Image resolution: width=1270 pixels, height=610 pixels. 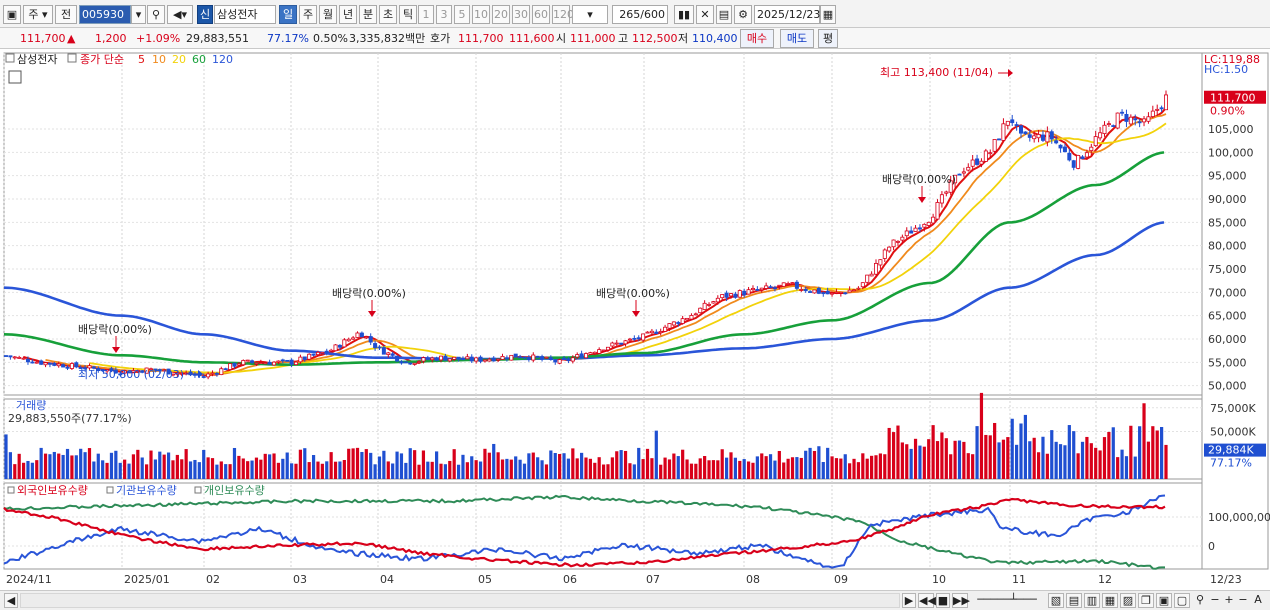 What do you see at coordinates (462, 14) in the screenshot?
I see `interval-button: 5` at bounding box center [462, 14].